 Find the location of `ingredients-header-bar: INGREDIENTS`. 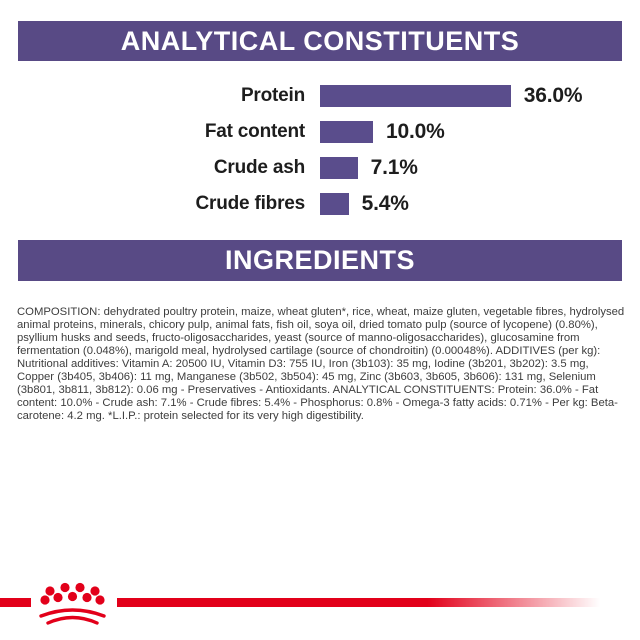

ingredients-header-bar: INGREDIENTS is located at coordinates (320, 260).